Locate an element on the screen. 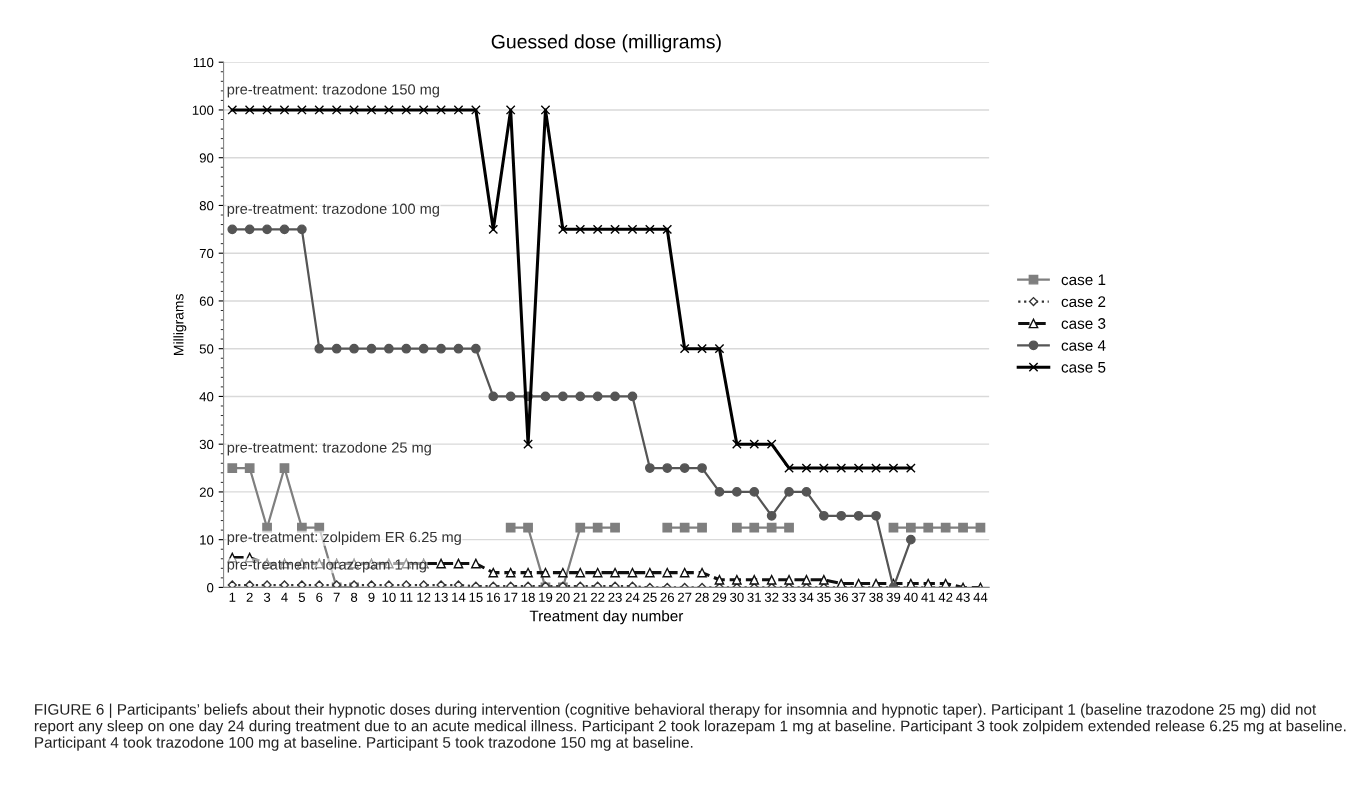 This screenshot has width=1355, height=808. x-tick-label: 25 is located at coordinates (650, 597).